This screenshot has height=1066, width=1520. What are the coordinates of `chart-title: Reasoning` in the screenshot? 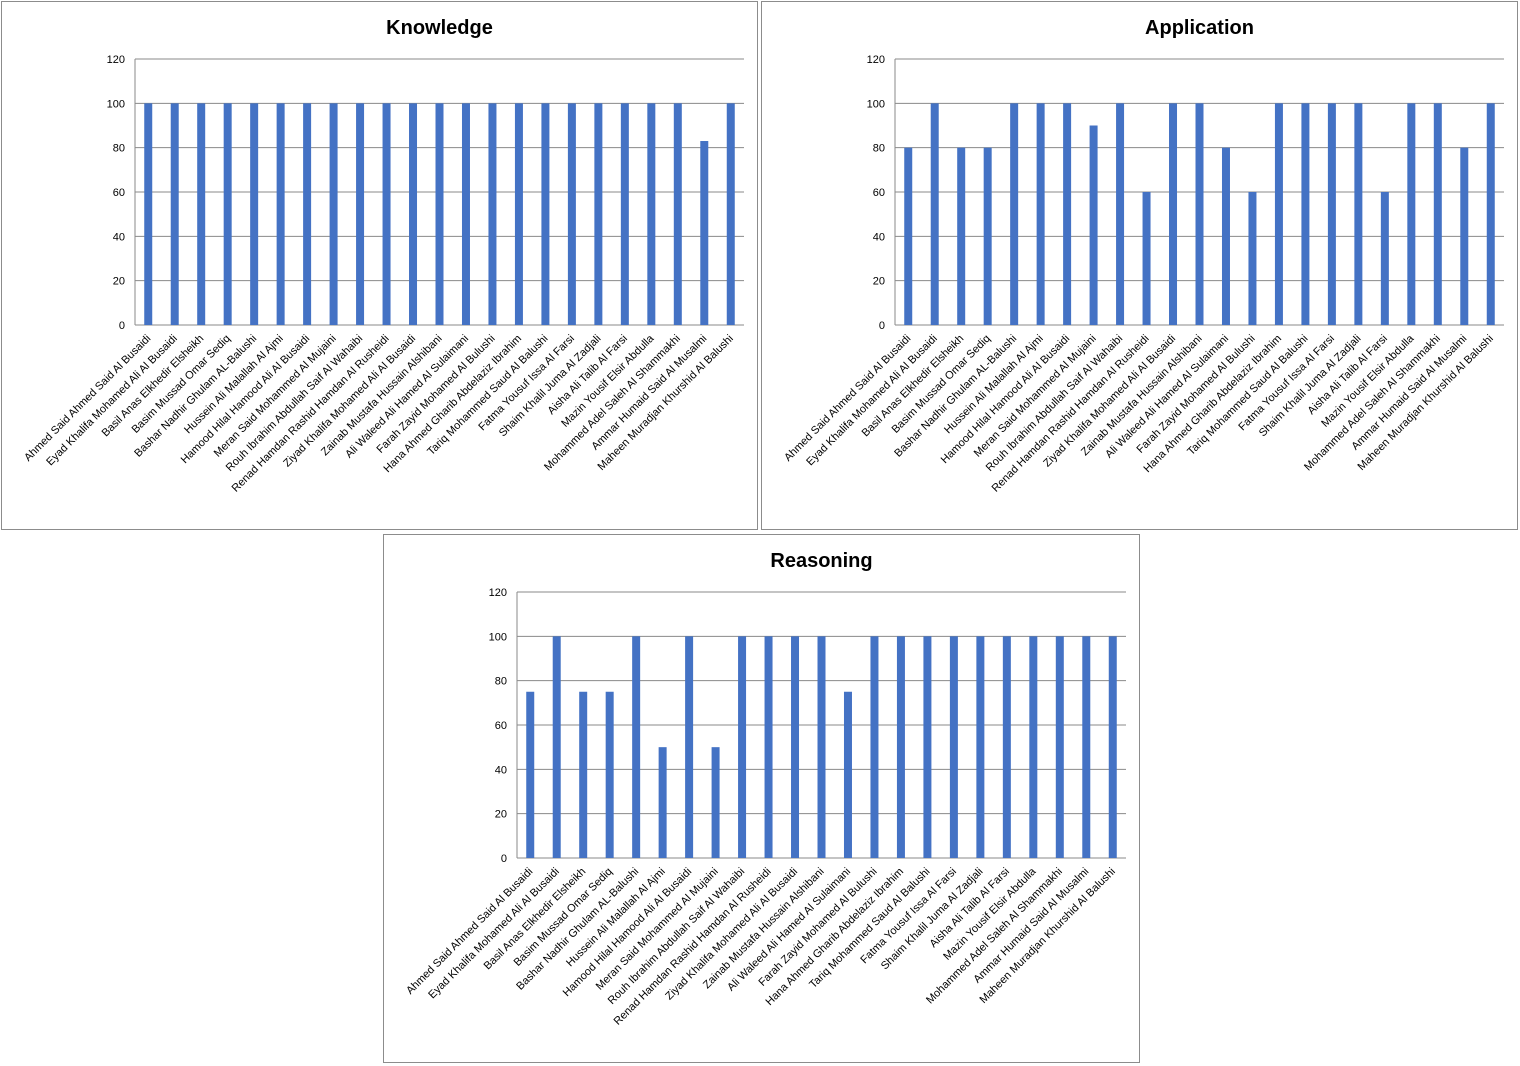 It's located at (821, 561).